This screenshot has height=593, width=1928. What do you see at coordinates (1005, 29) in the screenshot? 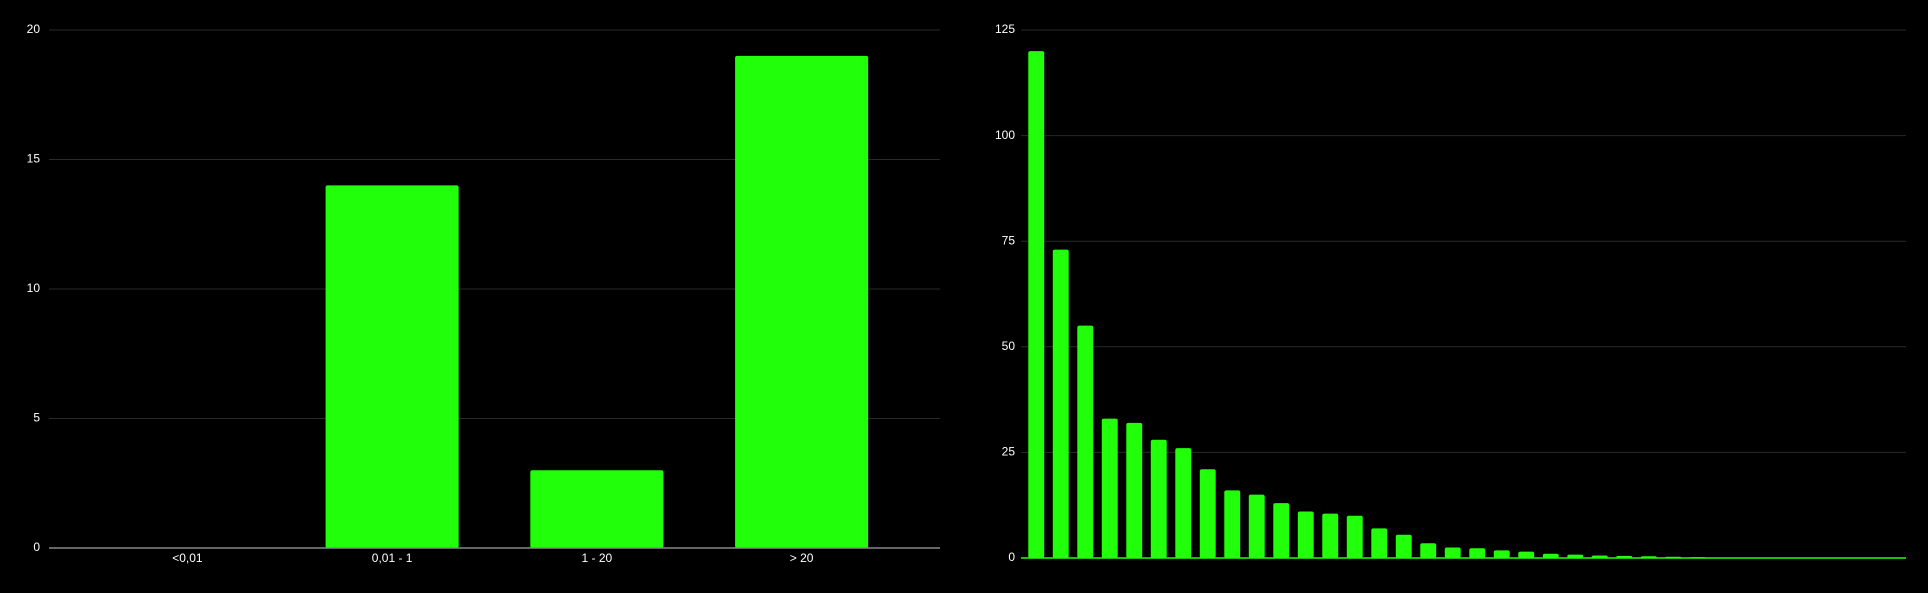
I see `y-tick-label: 125` at bounding box center [1005, 29].